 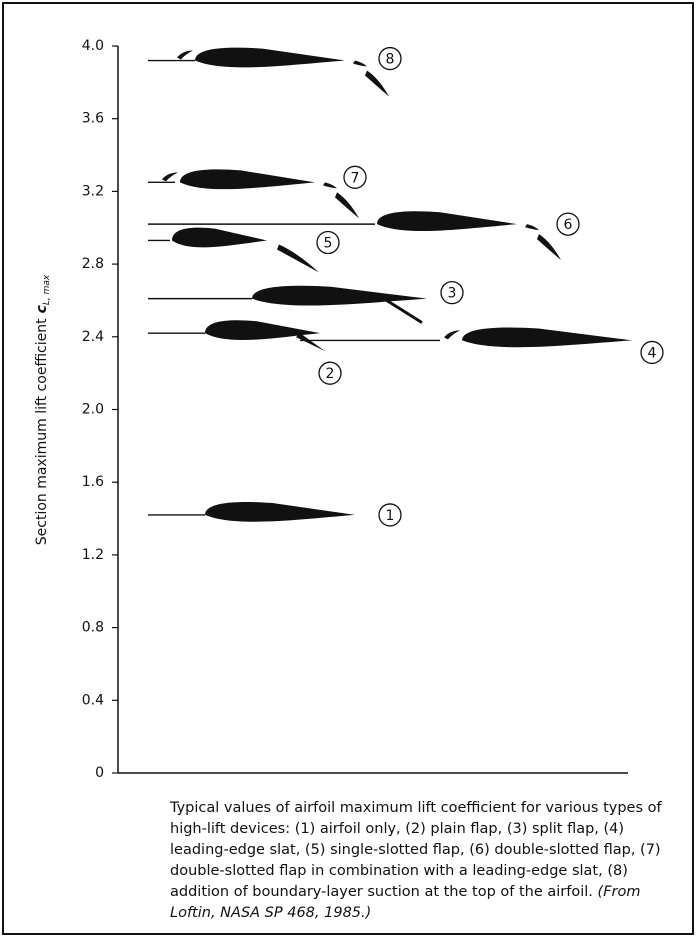 I want to click on y-tick-label: 0.8, so click(x=93, y=628).